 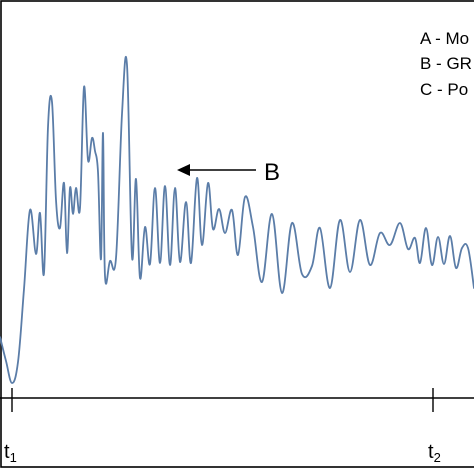 What do you see at coordinates (437, 457) in the screenshot?
I see `x-tick-label-t2-sub: 2` at bounding box center [437, 457].